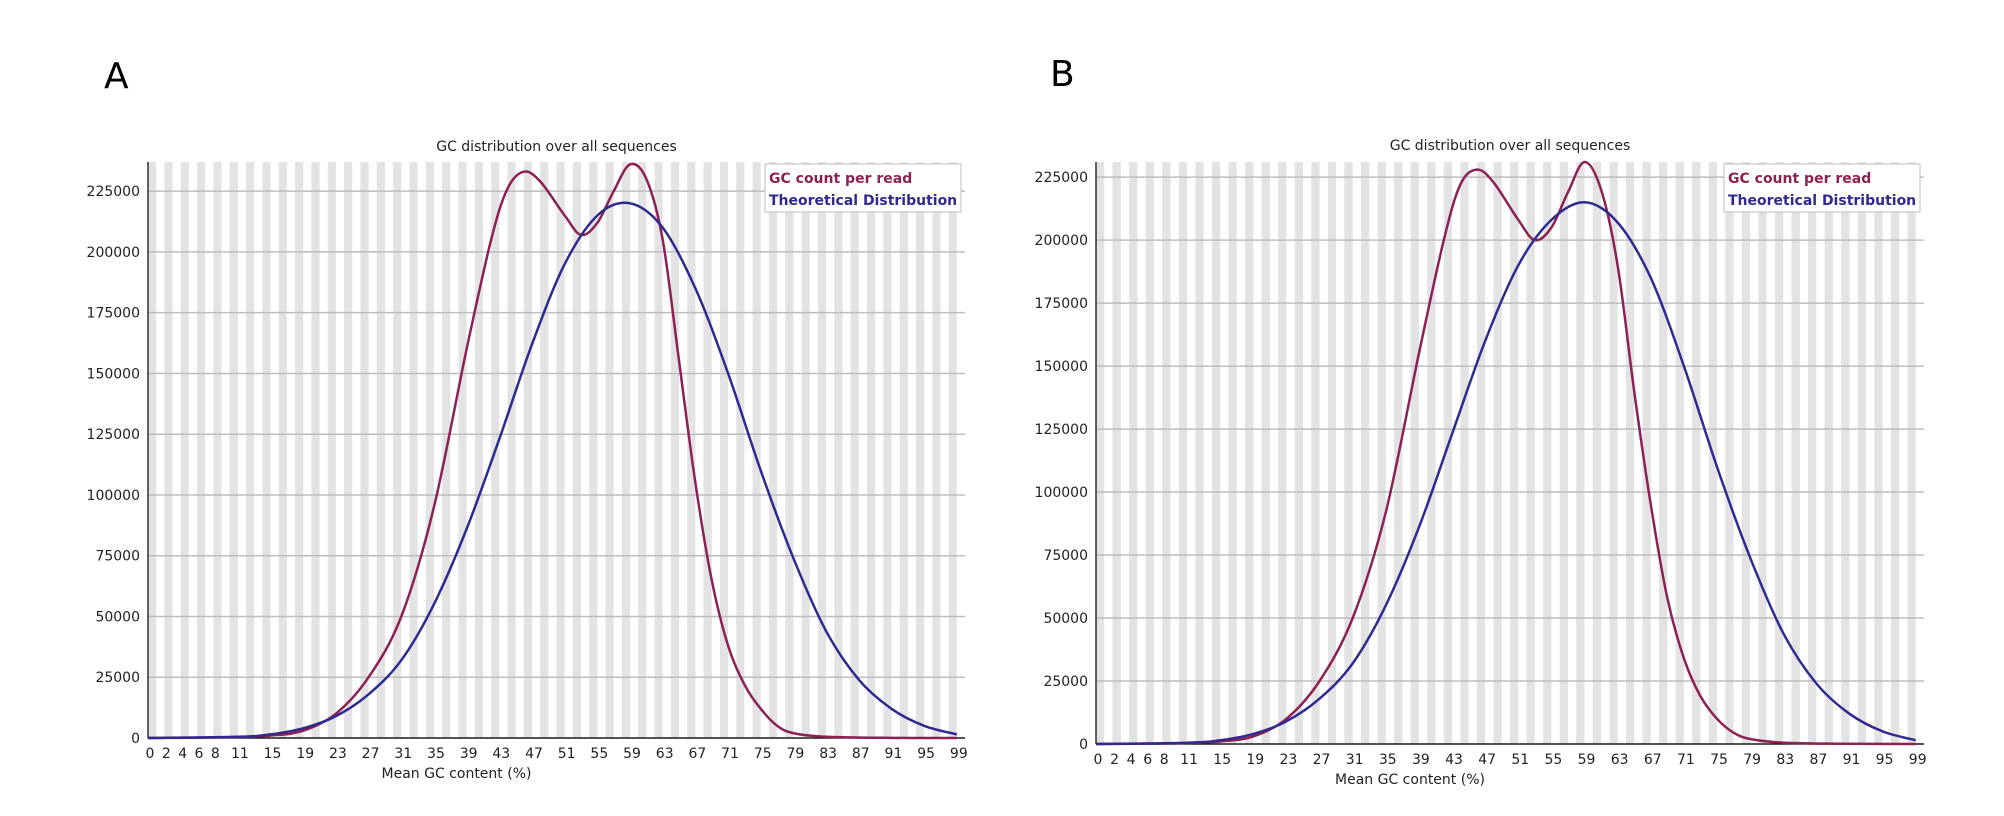 The height and width of the screenshot is (816, 2004). Describe the element at coordinates (240, 754) in the screenshot. I see `x-tick-label: 11` at that location.